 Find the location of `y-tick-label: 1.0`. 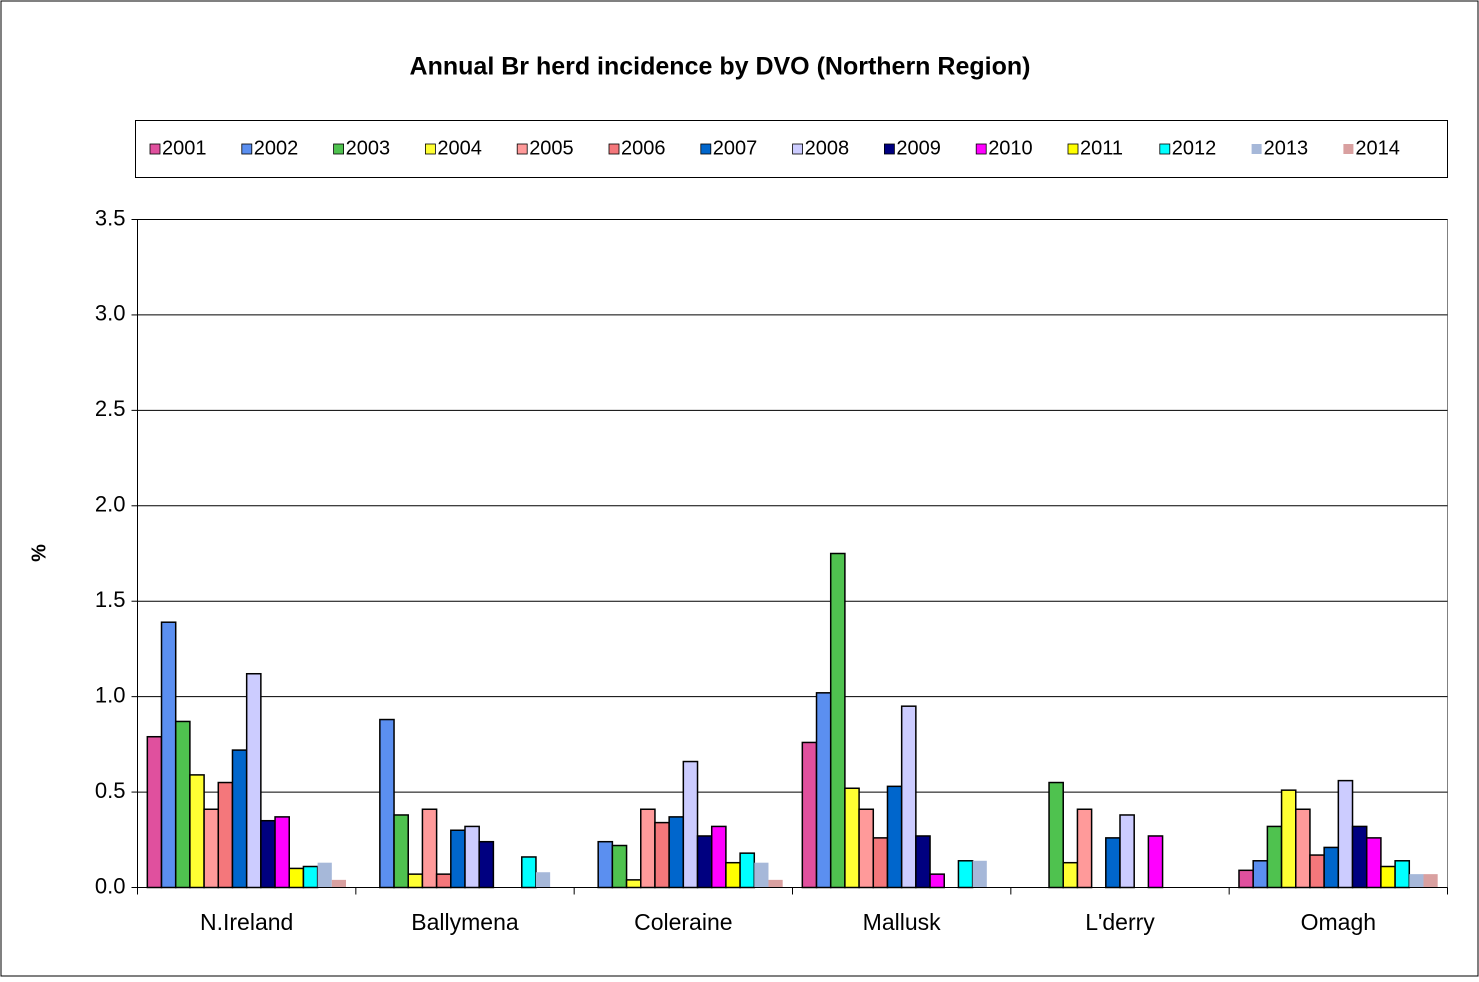

y-tick-label: 1.0 is located at coordinates (110, 694).